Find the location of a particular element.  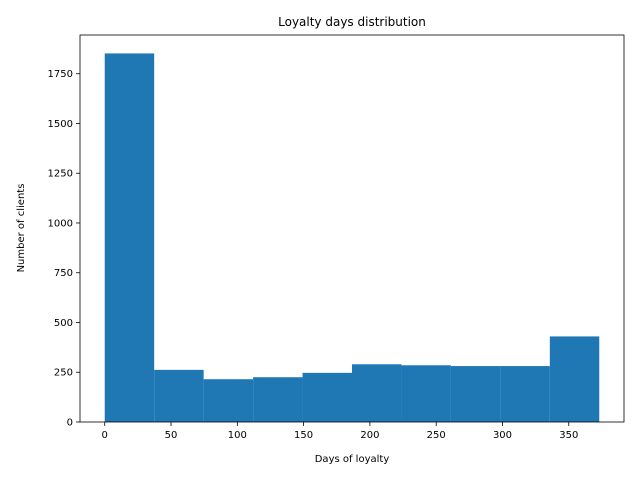

y-tick-label: 1500 is located at coordinates (60, 124).